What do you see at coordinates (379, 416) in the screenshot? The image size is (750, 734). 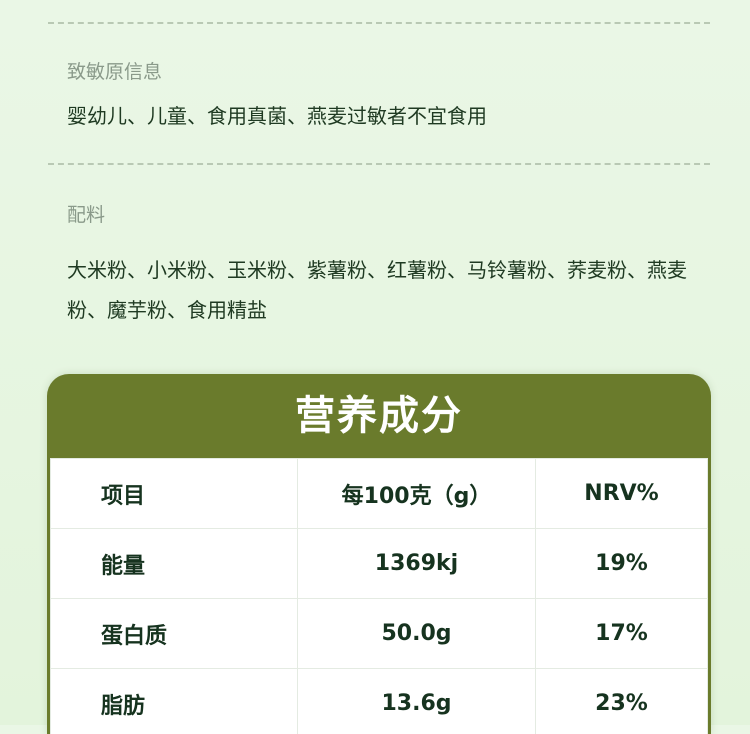 I see `nutrition-title: 营养成分` at bounding box center [379, 416].